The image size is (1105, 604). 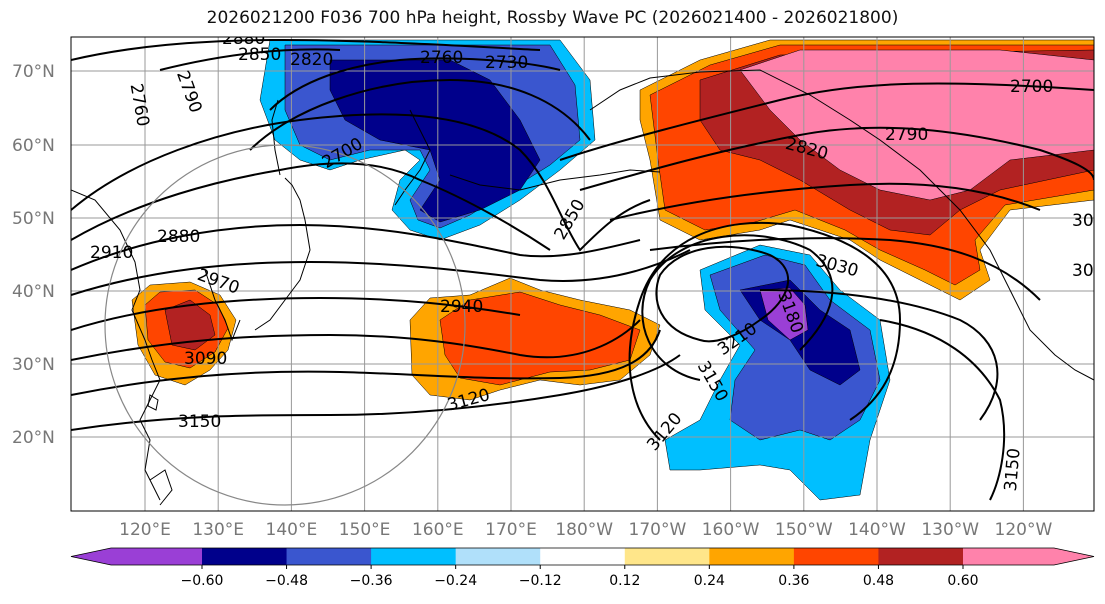 I want to click on colorbar-extend-min, so click(x=91, y=556).